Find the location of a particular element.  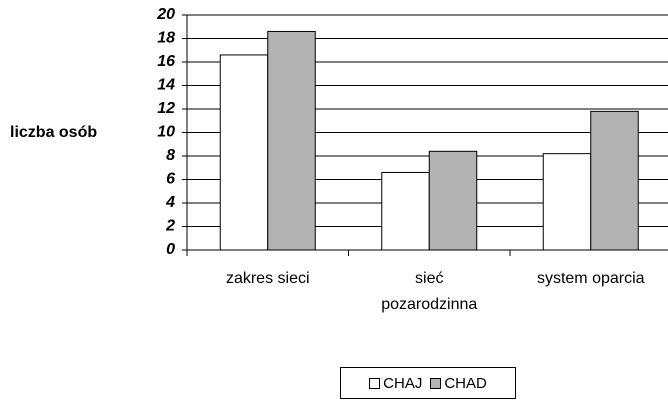

y-tick-label: 4 is located at coordinates (170, 202).